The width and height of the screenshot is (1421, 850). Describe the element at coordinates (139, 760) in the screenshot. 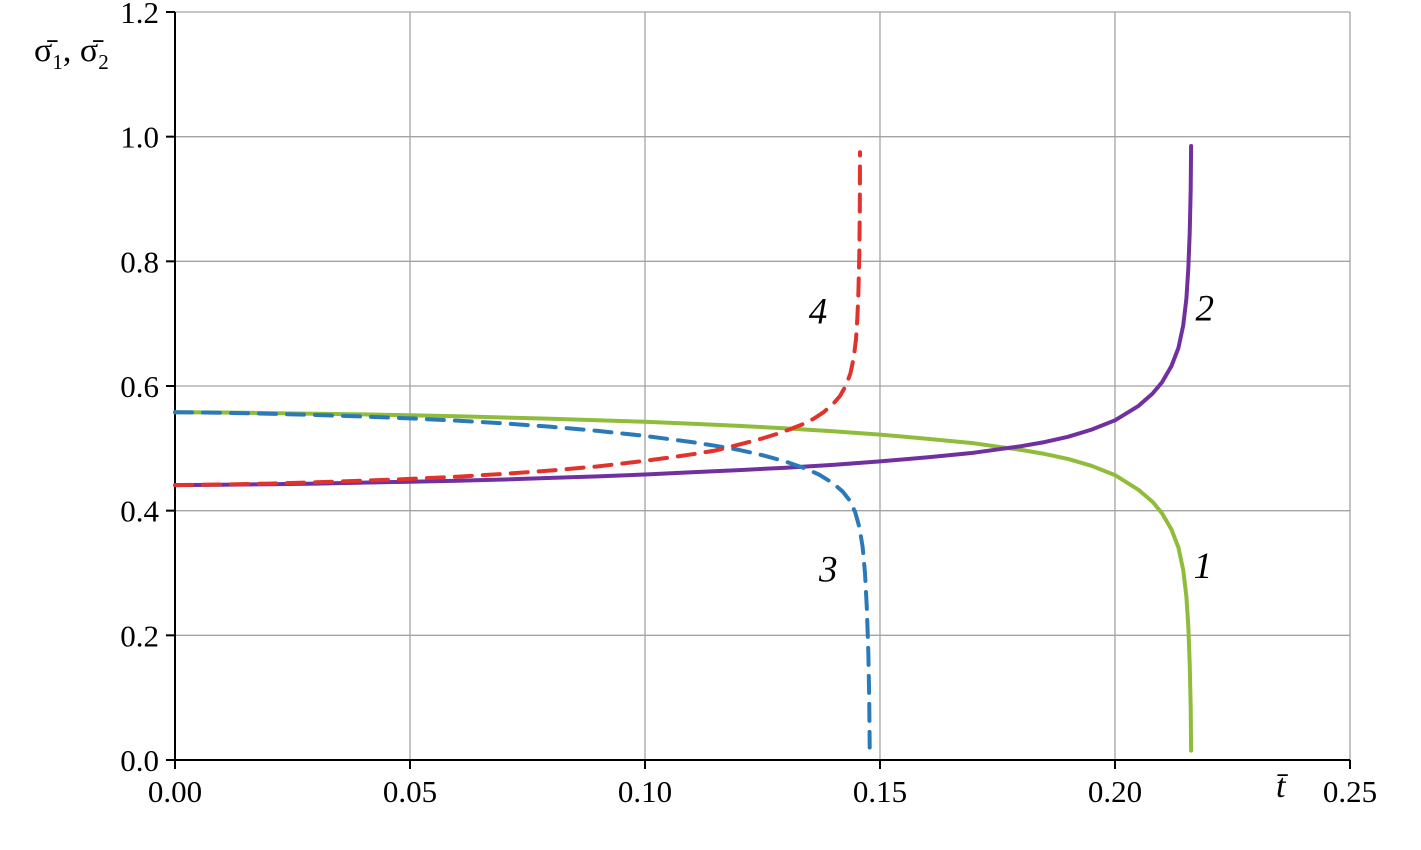

I see `y-tick-label: 0.0` at that location.